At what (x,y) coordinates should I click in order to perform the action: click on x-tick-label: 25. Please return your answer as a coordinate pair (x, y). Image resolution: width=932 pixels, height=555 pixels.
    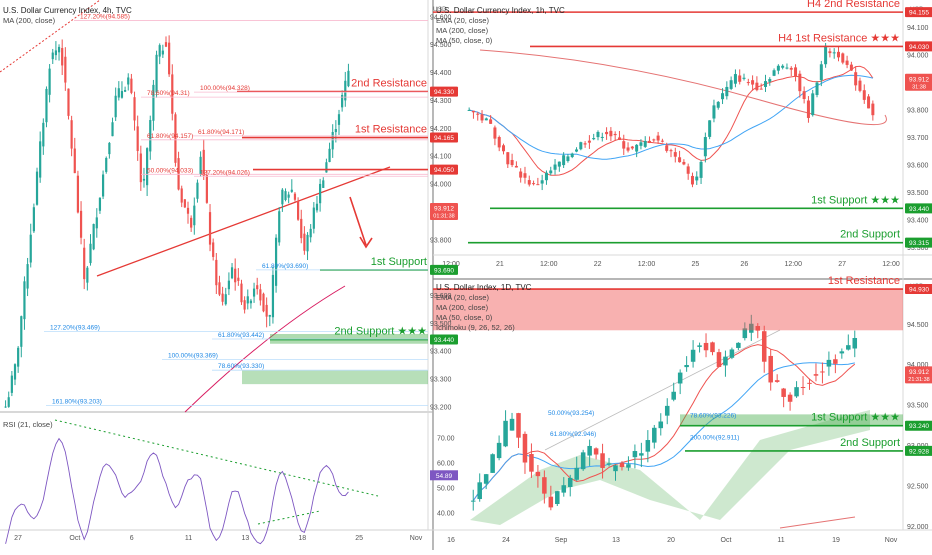
    Looking at the image, I should click on (359, 538).